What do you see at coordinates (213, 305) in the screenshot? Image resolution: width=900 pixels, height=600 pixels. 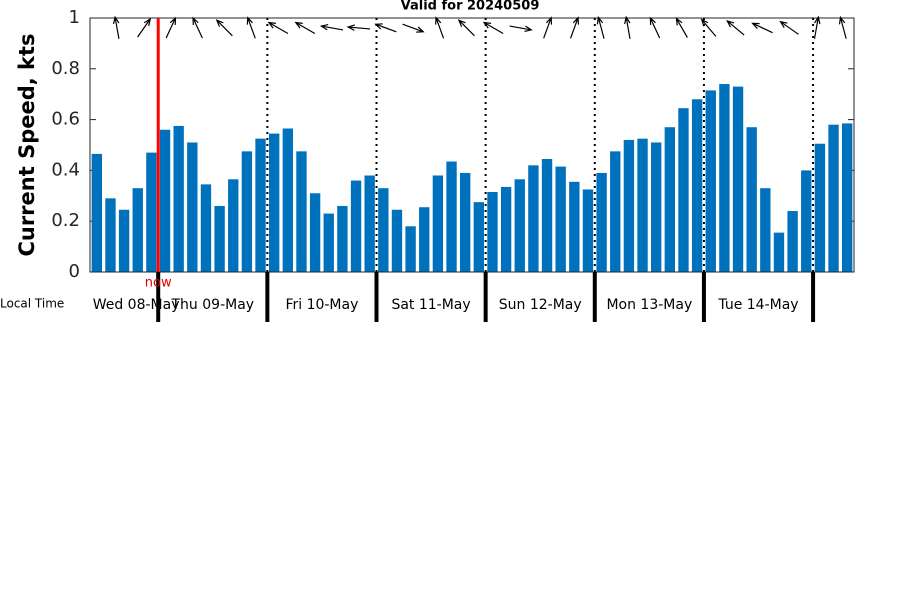 I see `day-label: Thu 09-May` at bounding box center [213, 305].